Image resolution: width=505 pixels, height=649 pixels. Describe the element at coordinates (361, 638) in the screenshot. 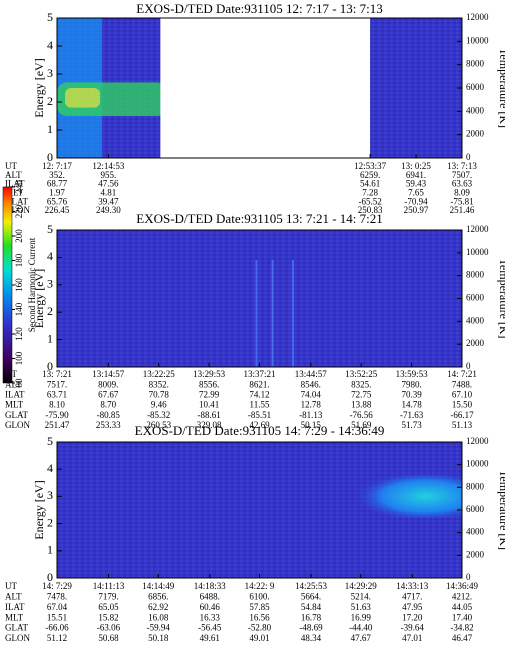

I see `orbit-value: 47.67` at that location.